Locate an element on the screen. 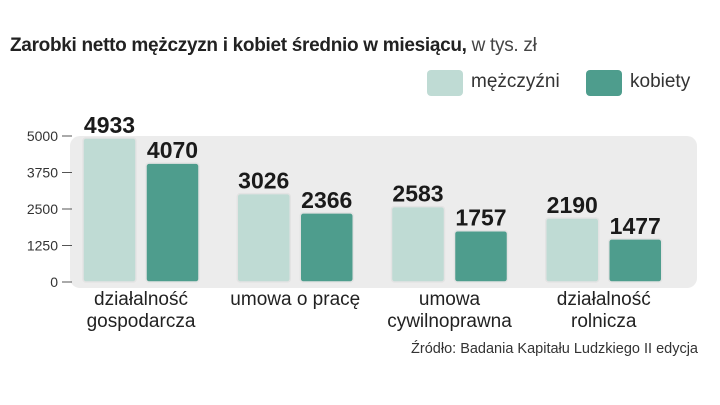  value-label-women: 1477 is located at coordinates (635, 226).